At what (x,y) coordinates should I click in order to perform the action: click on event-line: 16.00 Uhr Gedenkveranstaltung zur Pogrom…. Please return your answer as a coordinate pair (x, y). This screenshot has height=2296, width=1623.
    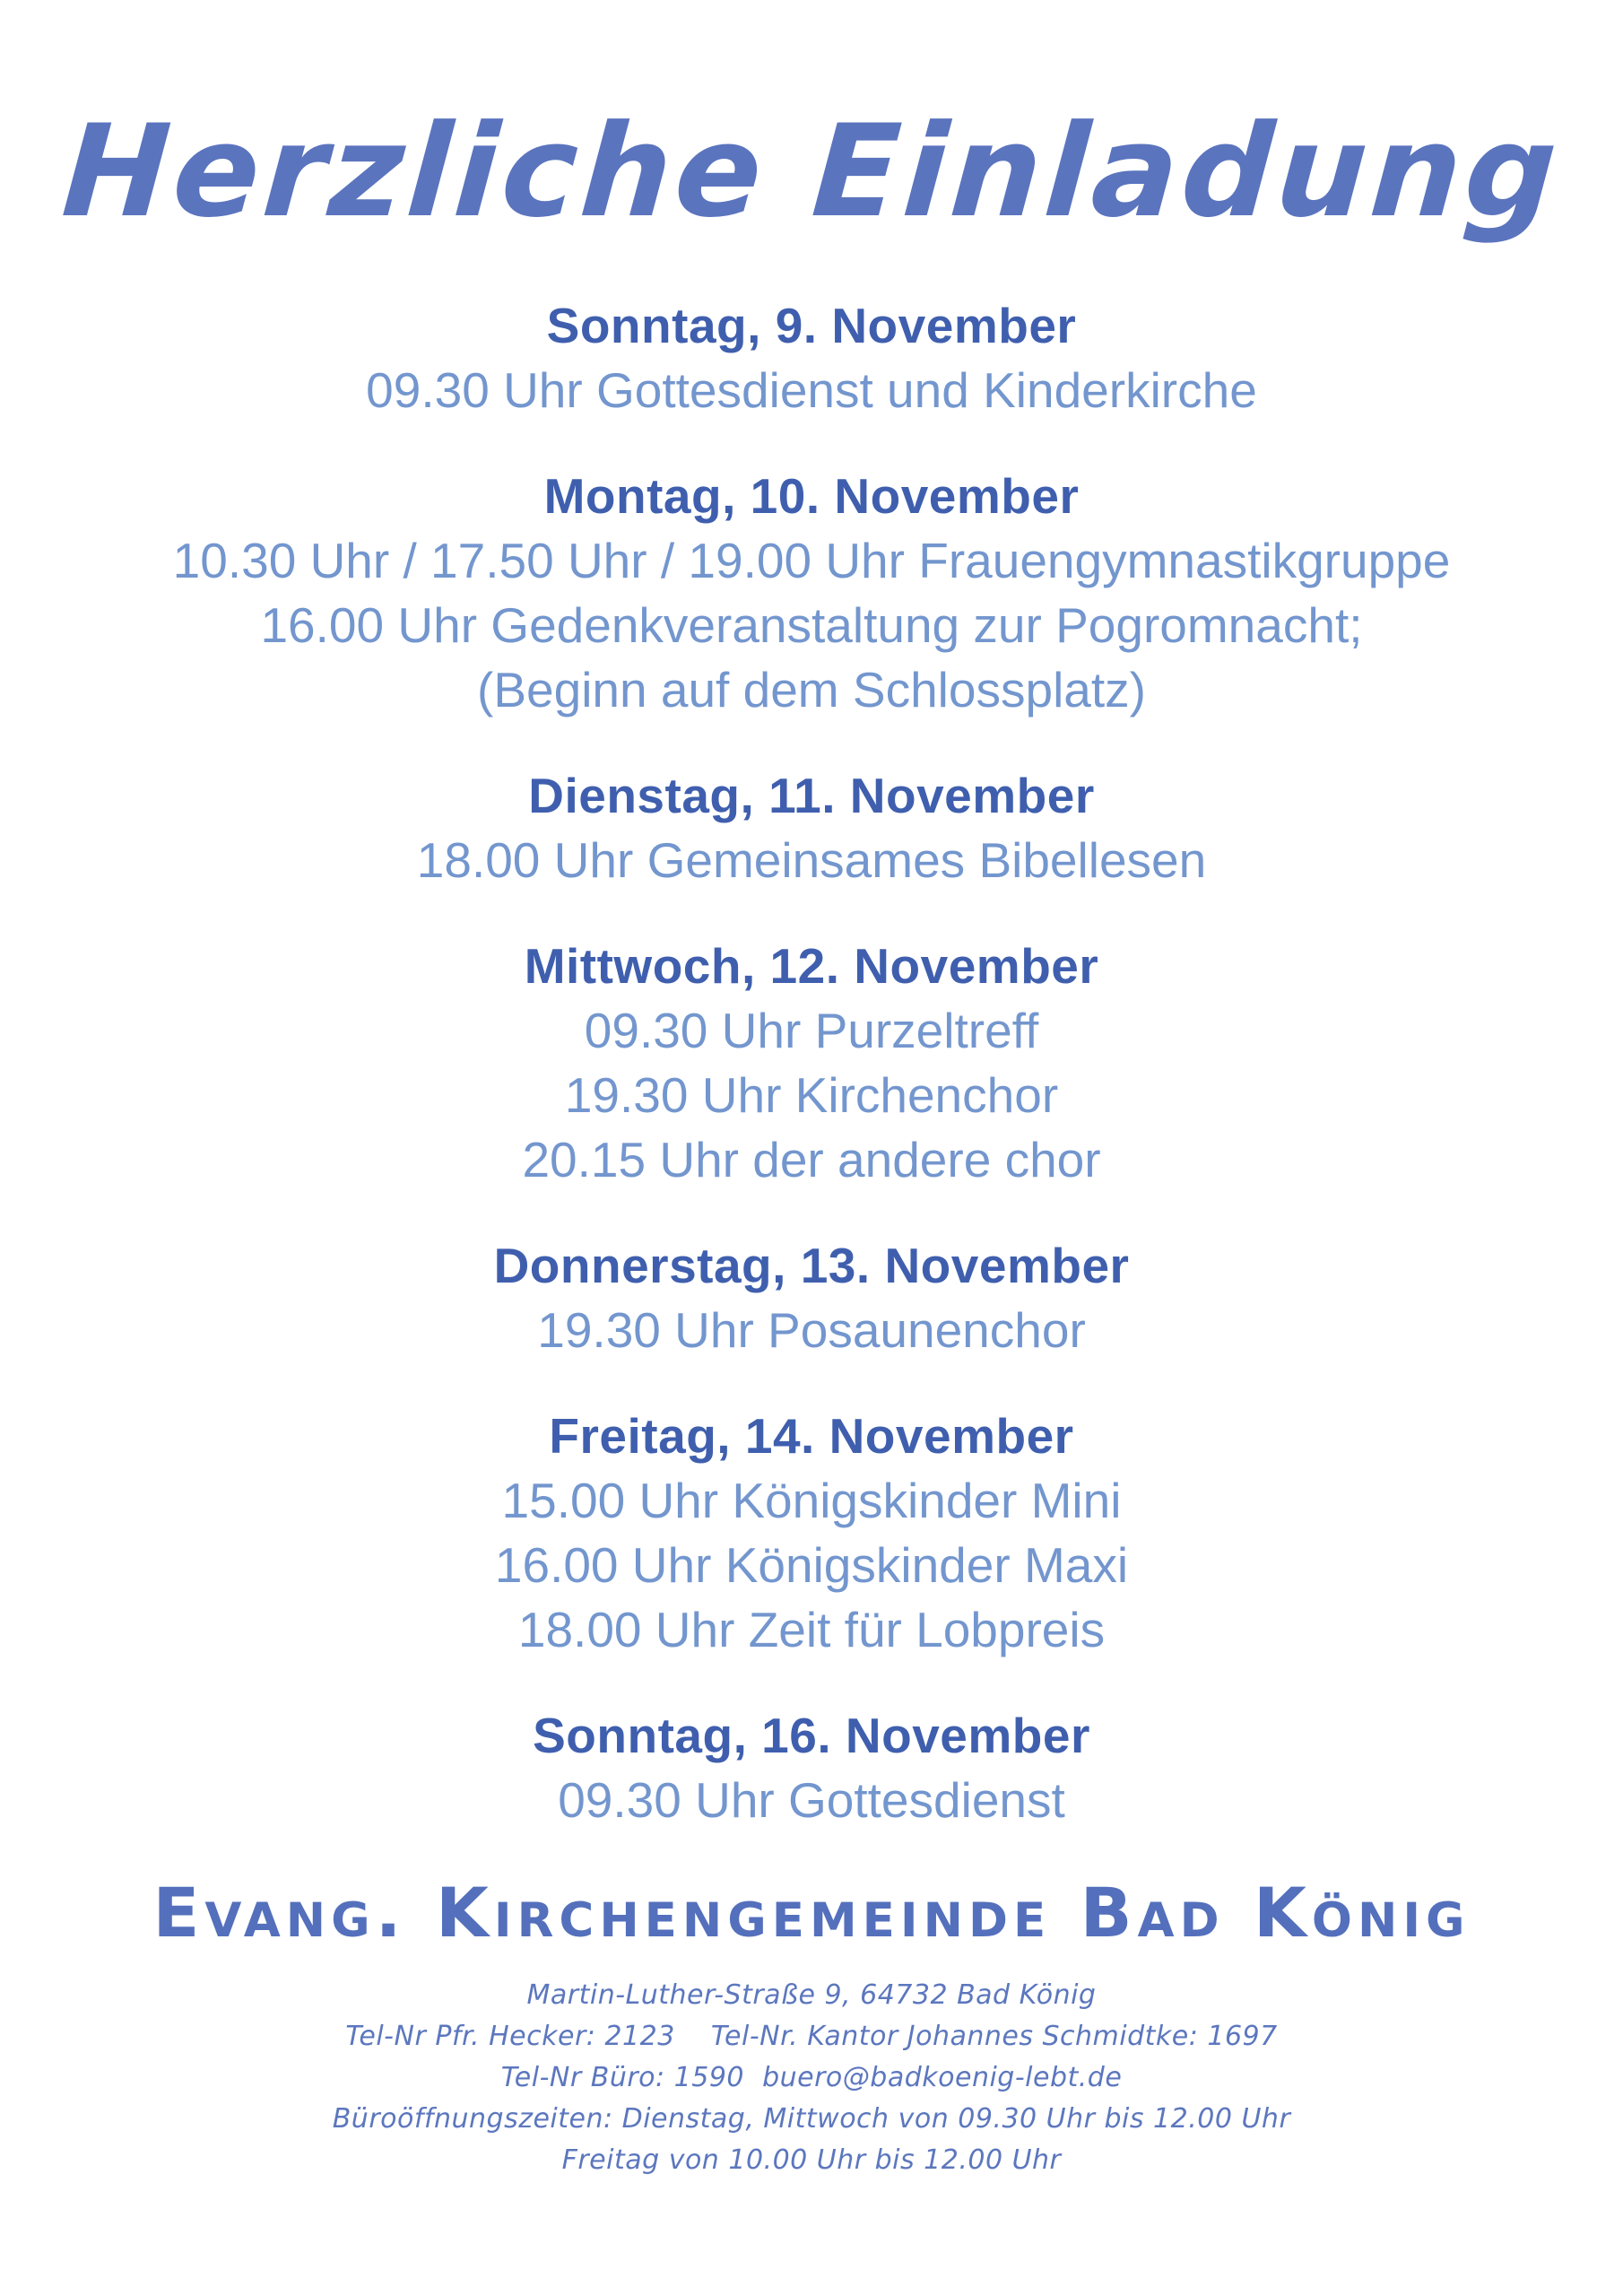
    Looking at the image, I should click on (811, 624).